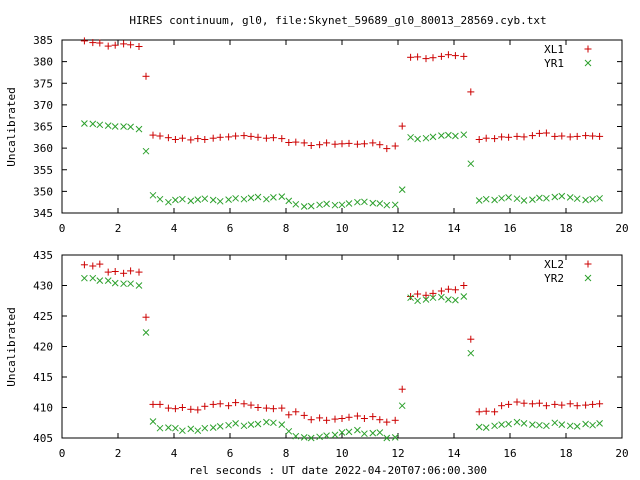 The width and height of the screenshot is (640, 480). I want to click on y-tick-label: 435, so click(43, 255).